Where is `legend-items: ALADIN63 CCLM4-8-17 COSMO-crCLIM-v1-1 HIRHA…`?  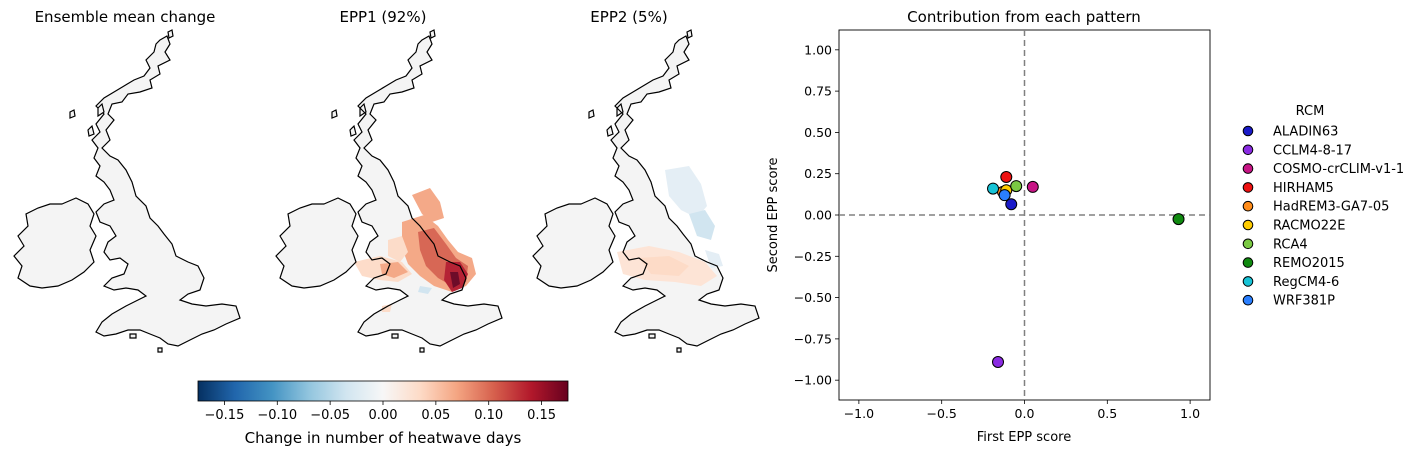 legend-items: ALADIN63 CCLM4-8-17 COSMO-crCLIM-v1-1 HIRHA… is located at coordinates (1323, 217).